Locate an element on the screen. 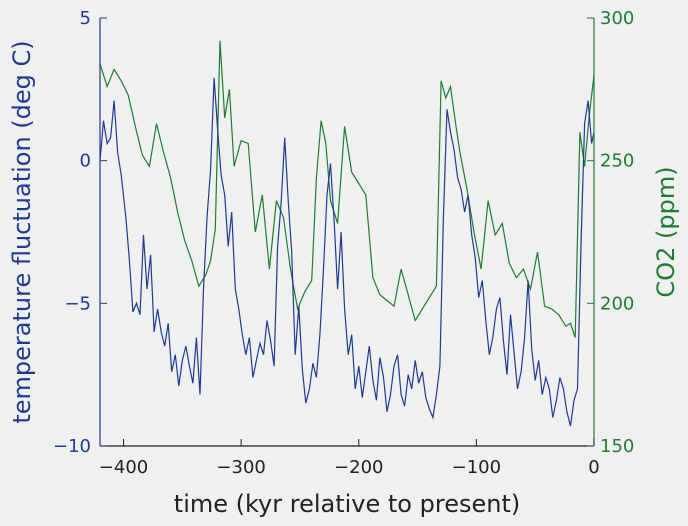 This screenshot has width=688, height=526. left-y-tick-label: −5 is located at coordinates (77, 303).